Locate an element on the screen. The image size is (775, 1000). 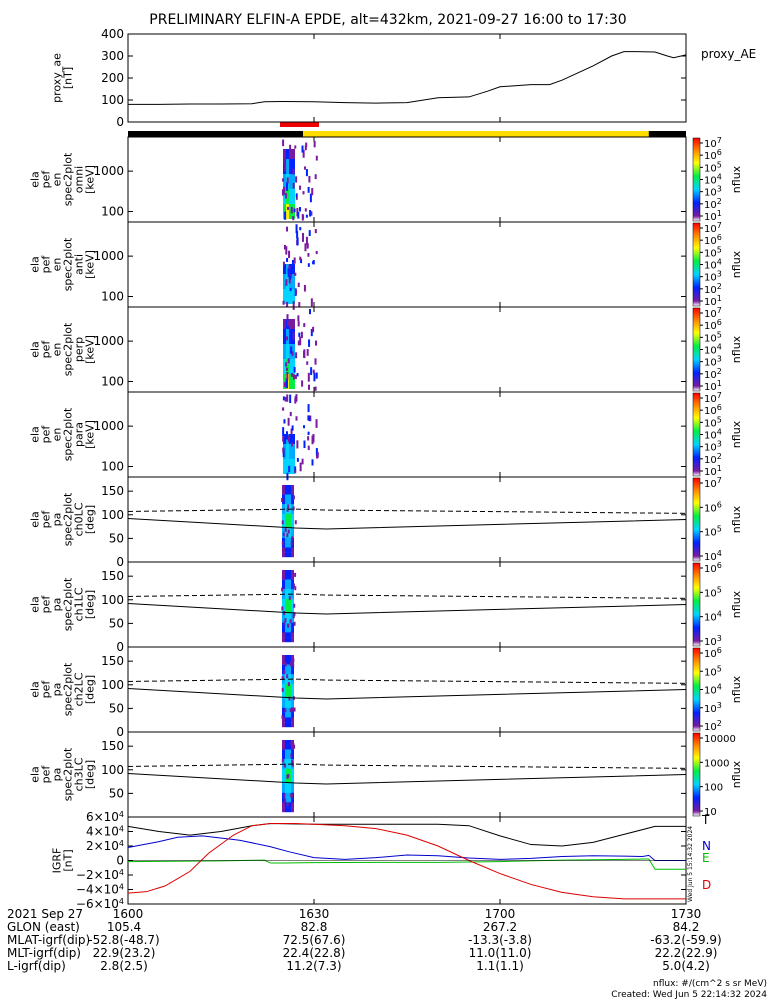
ephemeris-value: 11.2(7.3) is located at coordinates (313, 966).